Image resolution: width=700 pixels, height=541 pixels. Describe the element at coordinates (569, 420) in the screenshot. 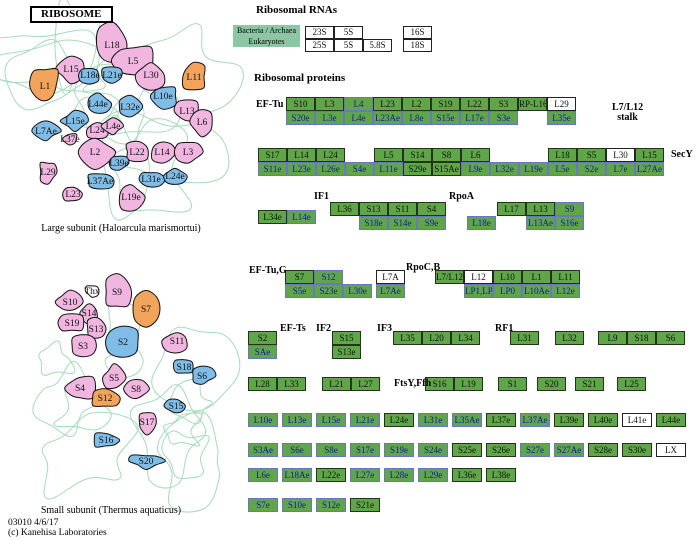

I see `protein-box-L39e: L39e` at that location.